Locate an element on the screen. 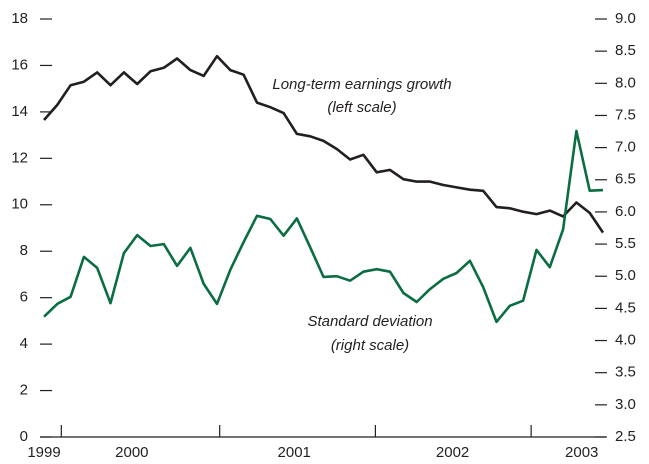 The image size is (649, 464). y2-tick-label: 8.5 is located at coordinates (625, 50).